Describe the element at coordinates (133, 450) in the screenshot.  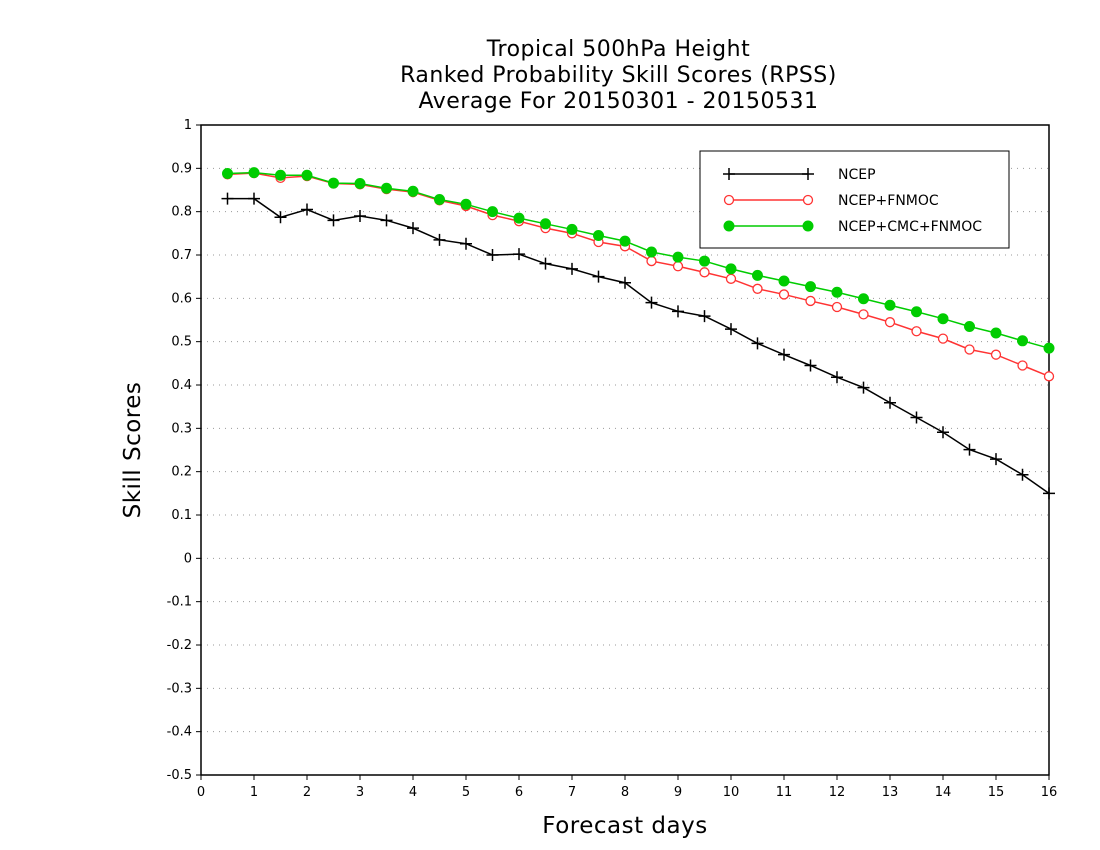
I see `y-axis-title: Skill Scores` at that location.